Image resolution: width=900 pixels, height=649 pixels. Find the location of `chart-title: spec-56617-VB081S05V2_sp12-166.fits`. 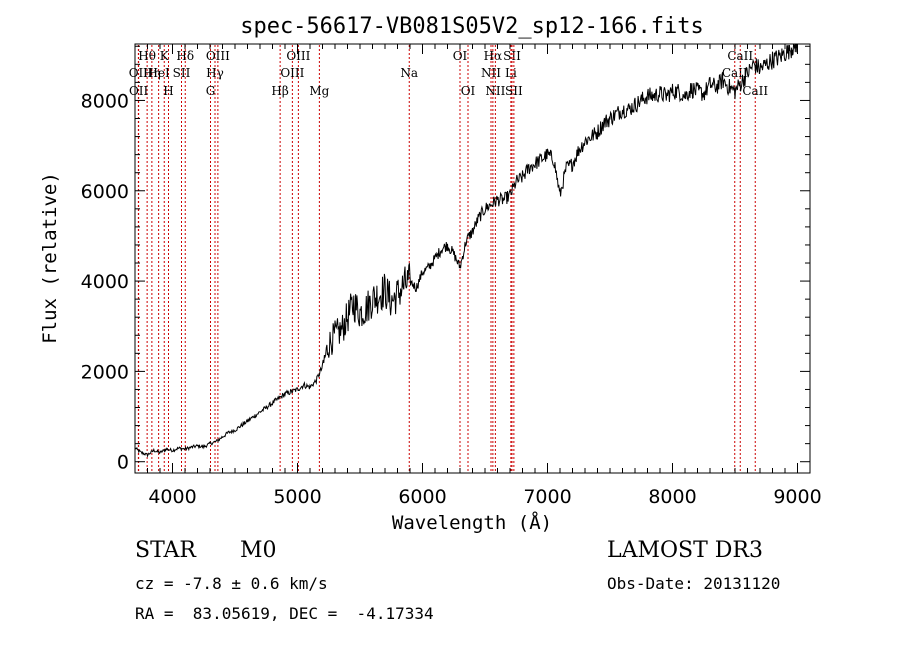

chart-title: spec-56617-VB081S05V2_sp12-166.fits is located at coordinates (472, 26).